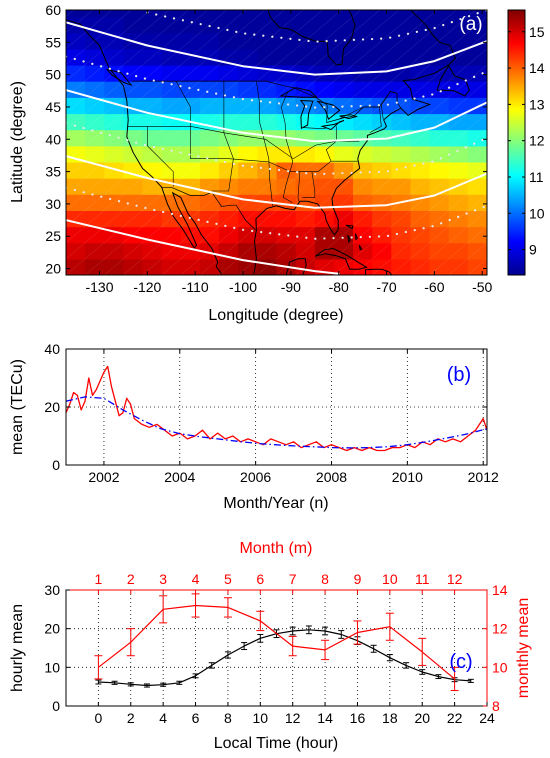 The height and width of the screenshot is (758, 550). What do you see at coordinates (52, 407) in the screenshot?
I see `y-tick-label-b: 20` at bounding box center [52, 407].